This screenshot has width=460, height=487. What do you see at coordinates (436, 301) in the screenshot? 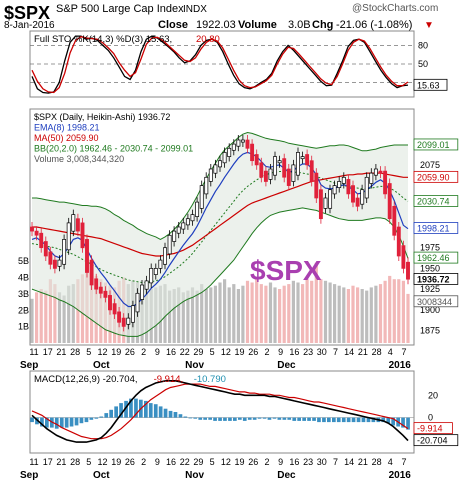
I see `volume-right-label-box` at bounding box center [436, 301].